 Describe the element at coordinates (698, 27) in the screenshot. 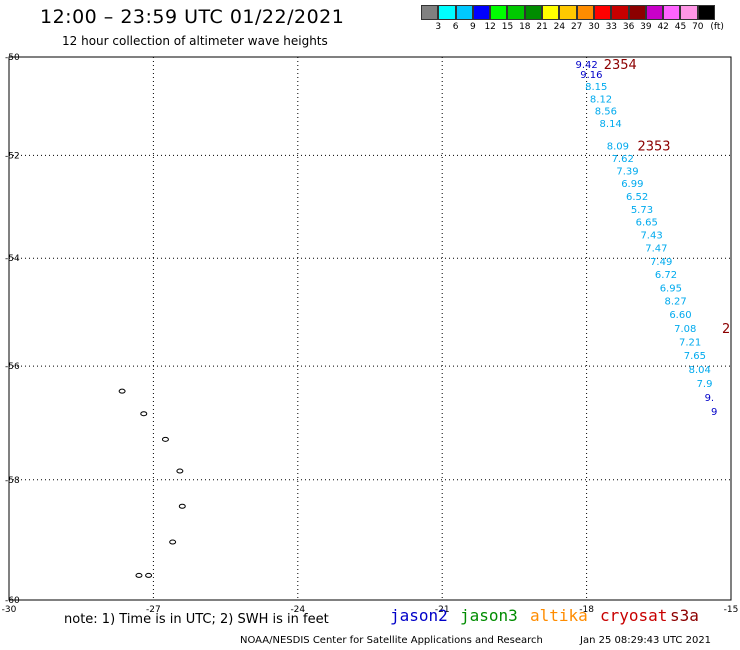

I see `legend-label: 70` at that location.